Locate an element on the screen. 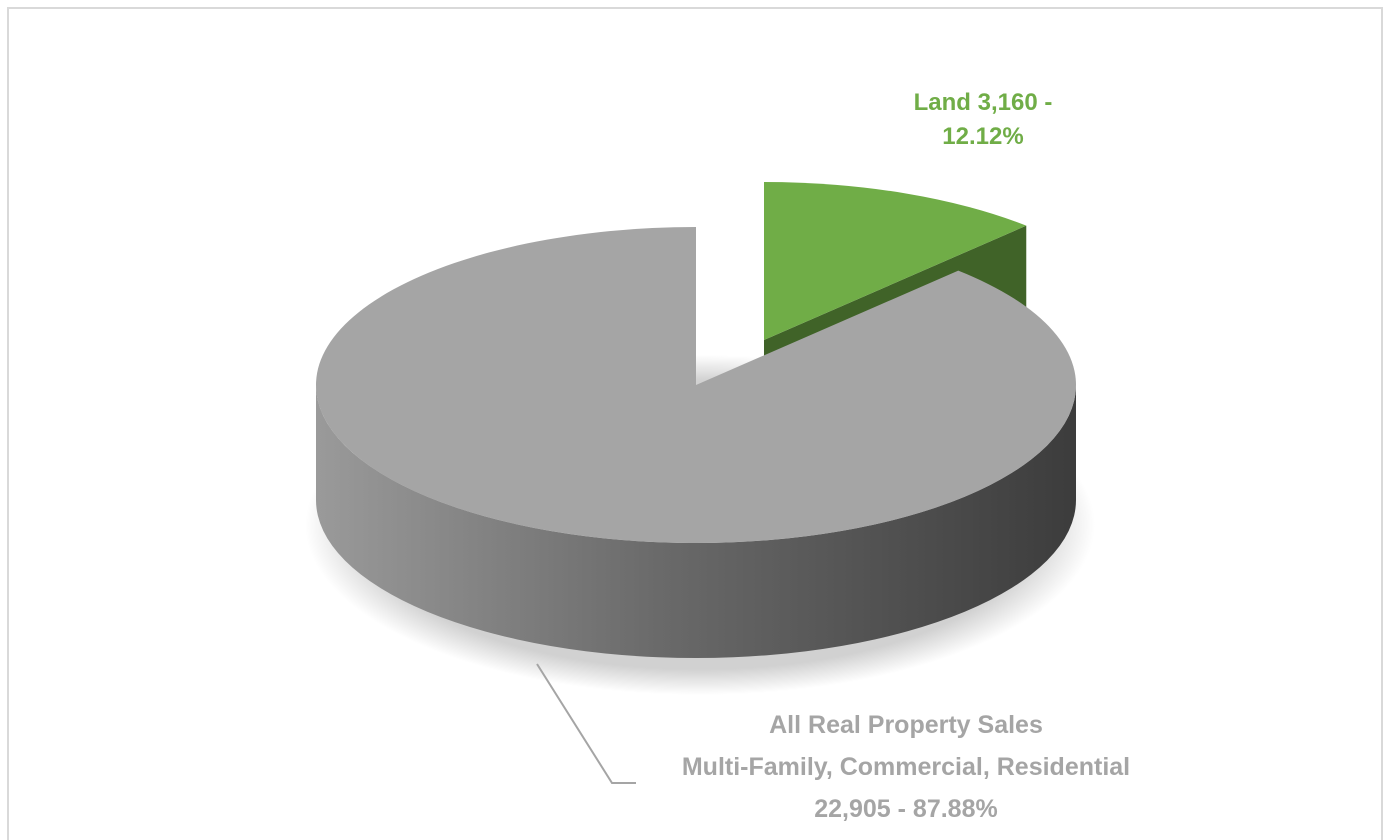 The width and height of the screenshot is (1392, 840). leader-line is located at coordinates (586, 723).